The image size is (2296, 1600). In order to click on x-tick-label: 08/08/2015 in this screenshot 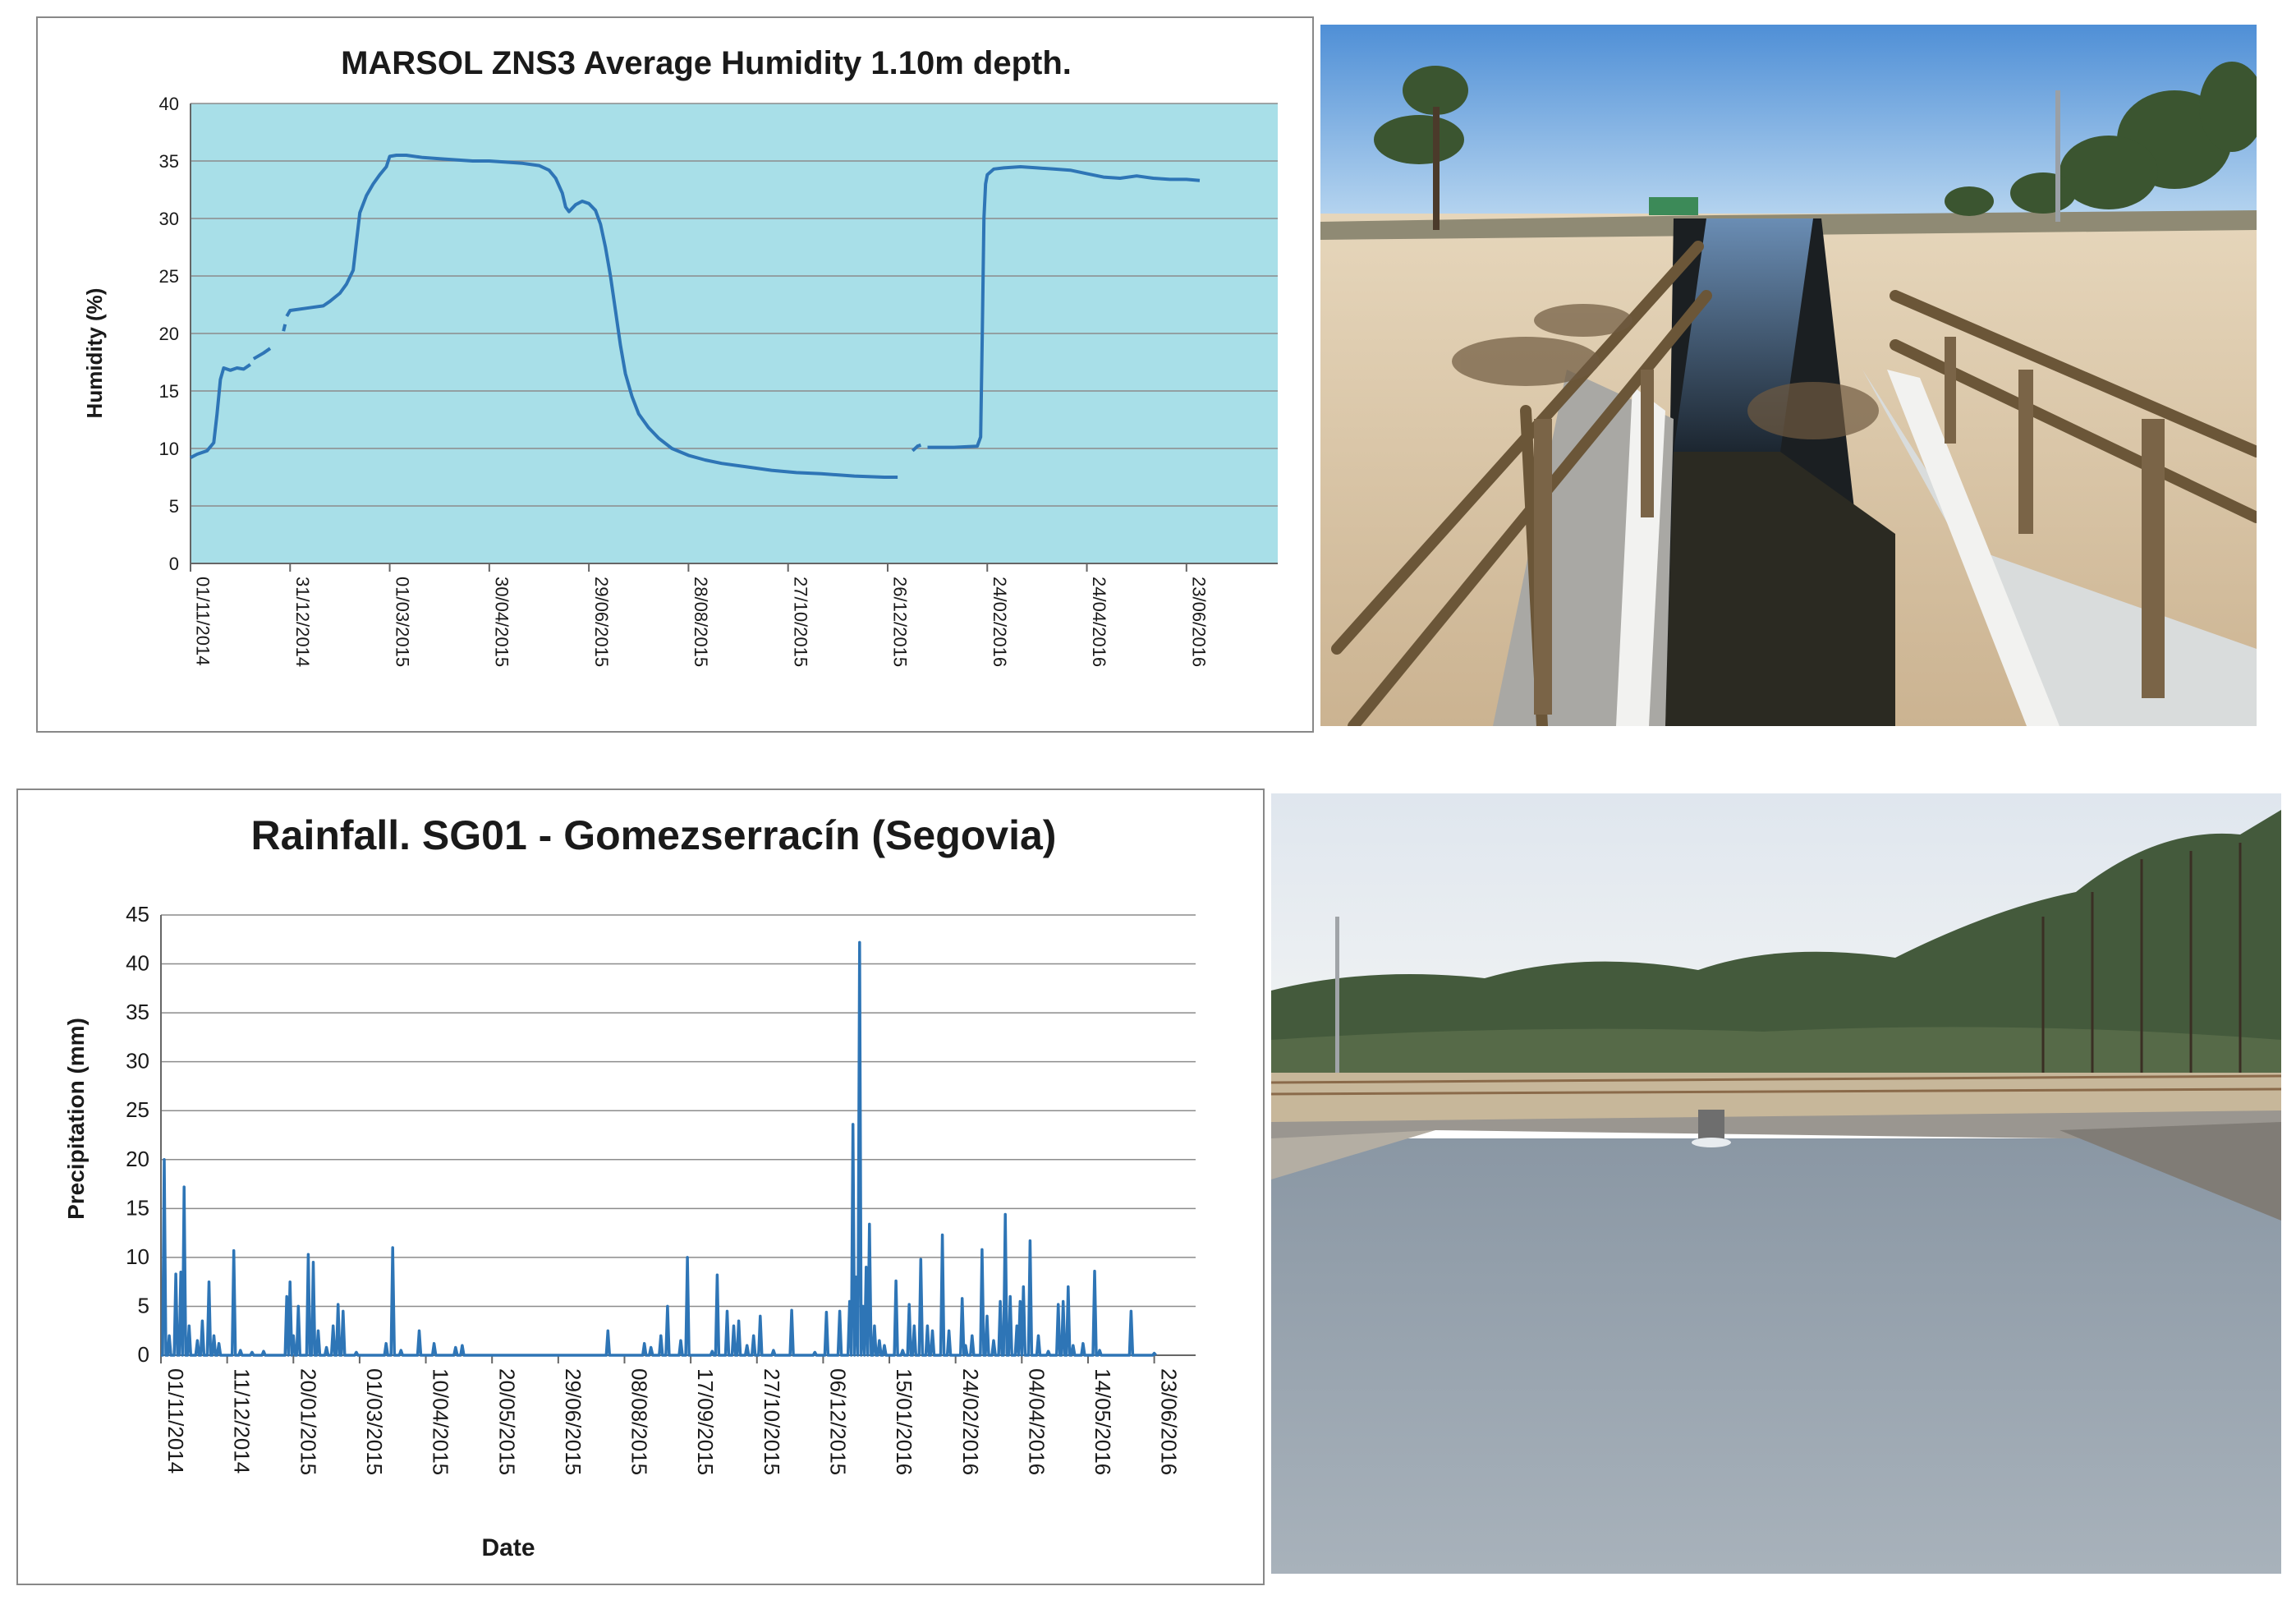, I will do `click(639, 1421)`.